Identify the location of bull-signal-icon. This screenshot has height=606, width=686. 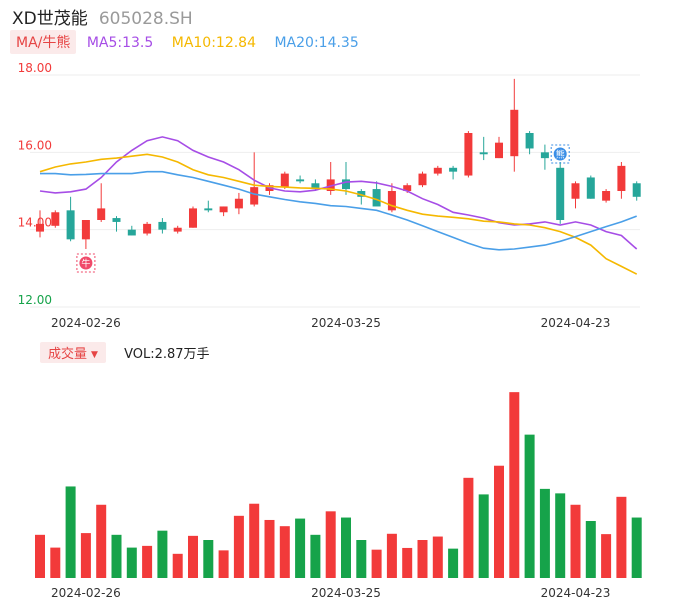
(86, 263).